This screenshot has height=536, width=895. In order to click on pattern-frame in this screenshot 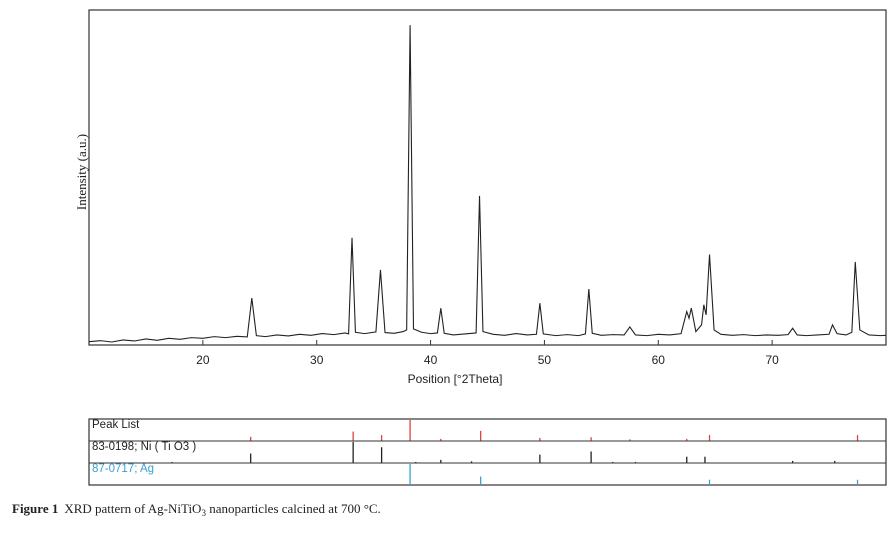, I will do `click(487, 452)`.